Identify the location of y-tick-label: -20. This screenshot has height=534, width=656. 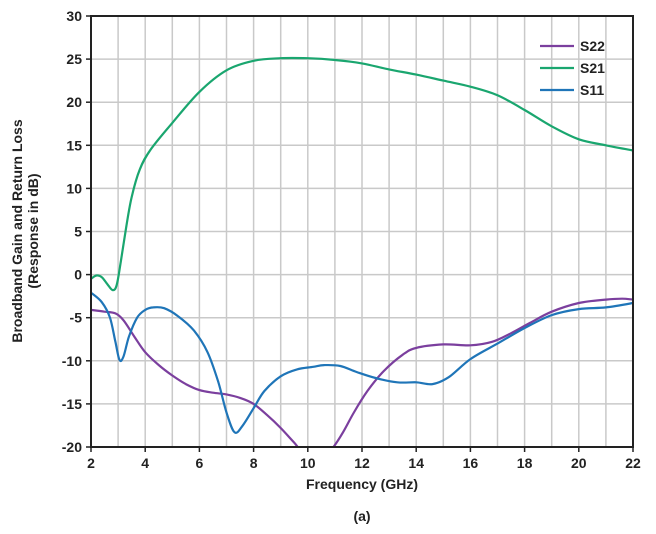
(72, 447).